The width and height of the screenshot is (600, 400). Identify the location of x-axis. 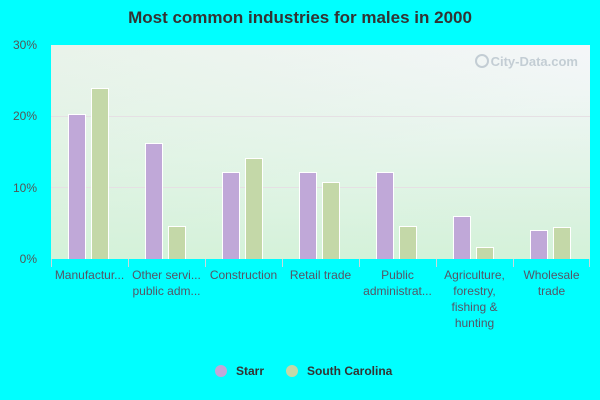
(320, 263).